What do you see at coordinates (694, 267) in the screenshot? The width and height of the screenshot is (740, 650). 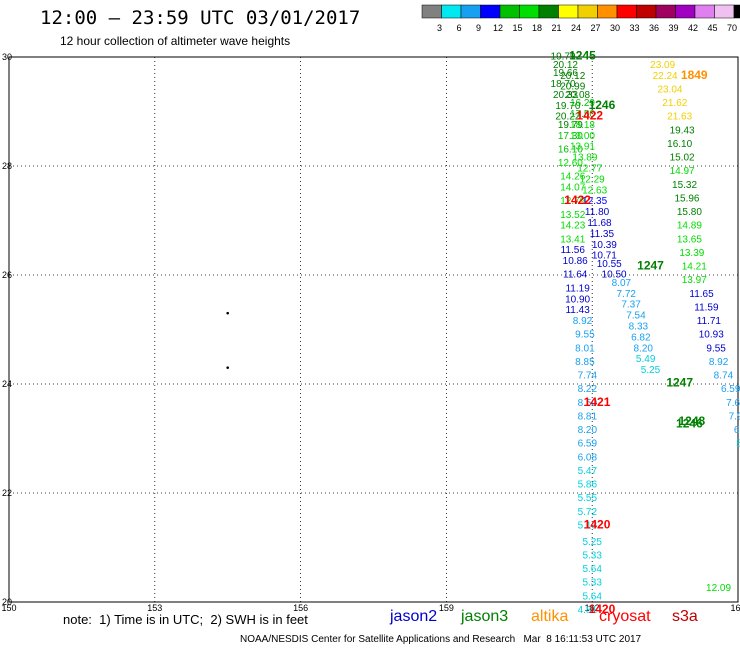 I see `wave-height-value: 14.21` at bounding box center [694, 267].